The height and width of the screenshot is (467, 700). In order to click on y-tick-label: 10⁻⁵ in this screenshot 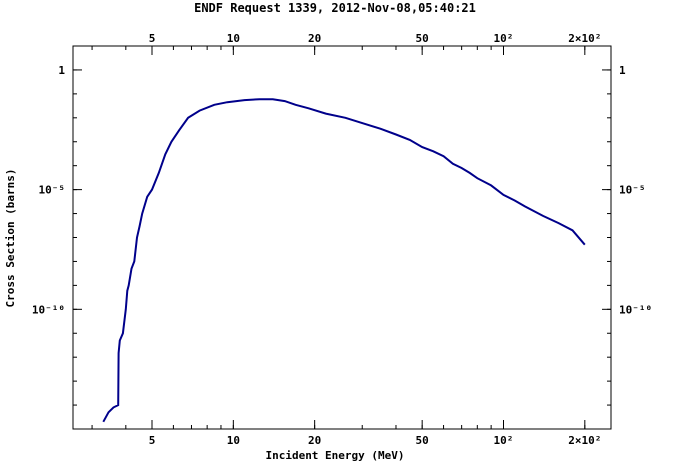, I will do `click(52, 190)`.